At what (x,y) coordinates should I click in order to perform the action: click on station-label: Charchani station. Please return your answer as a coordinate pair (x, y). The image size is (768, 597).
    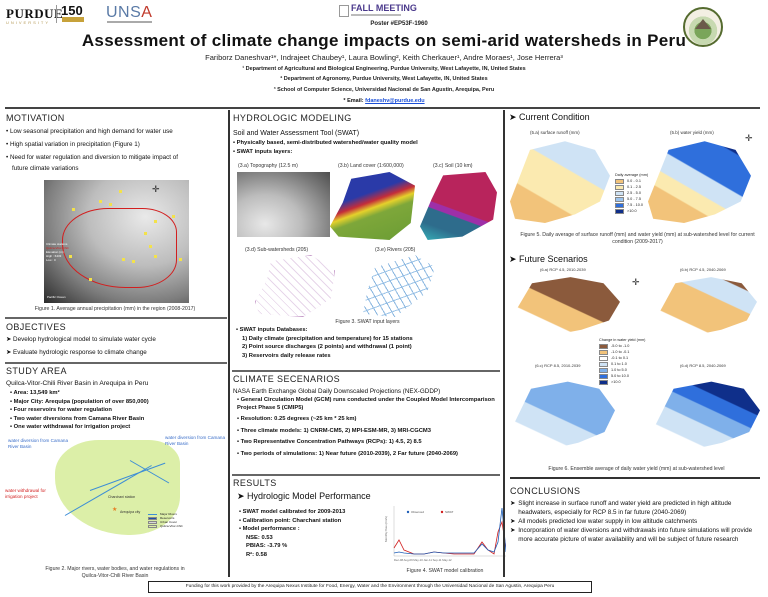
    Looking at the image, I should click on (122, 497).